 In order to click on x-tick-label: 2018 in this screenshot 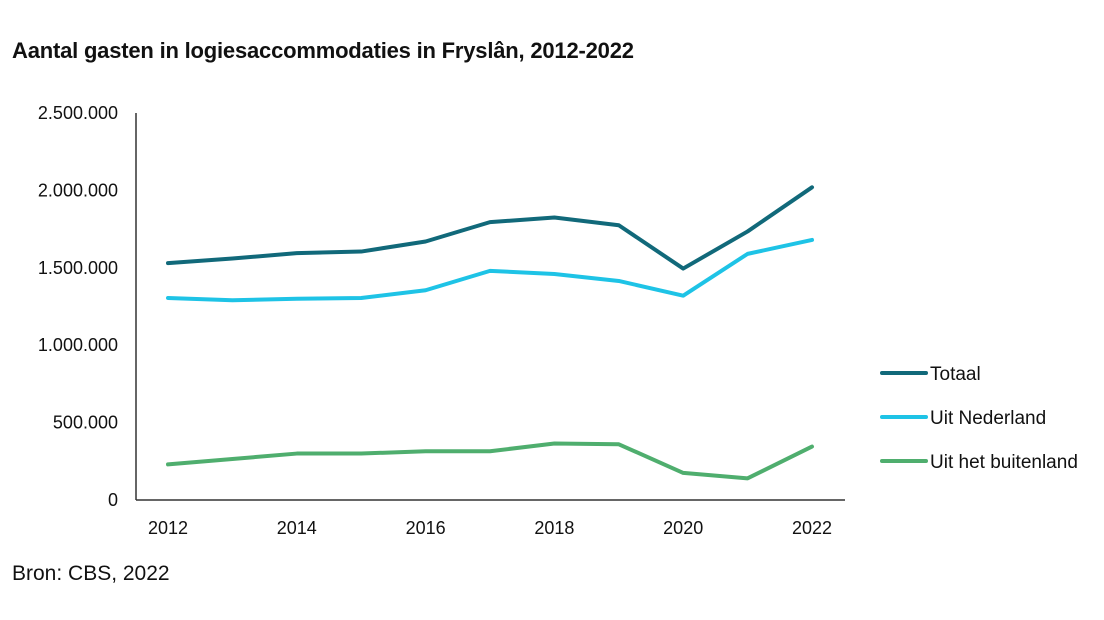, I will do `click(554, 528)`.